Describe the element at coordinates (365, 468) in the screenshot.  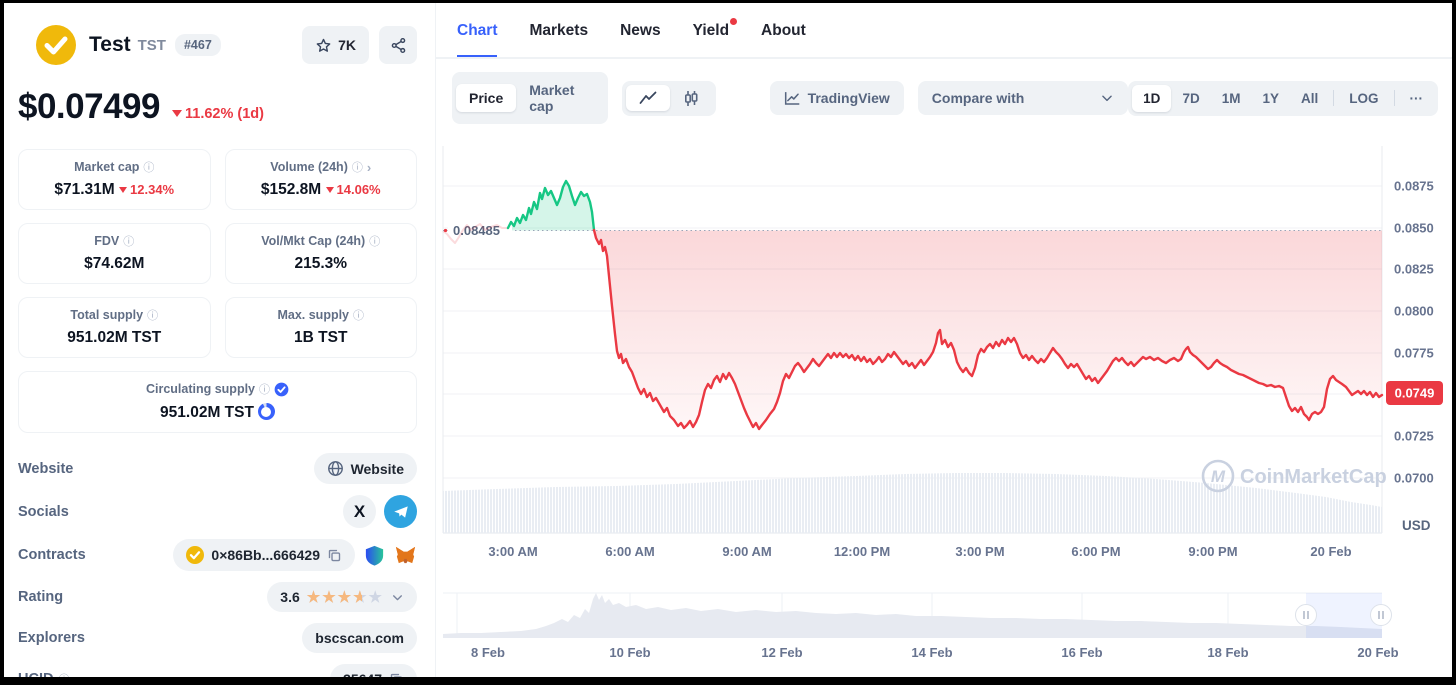
I see `website-button: Website` at that location.